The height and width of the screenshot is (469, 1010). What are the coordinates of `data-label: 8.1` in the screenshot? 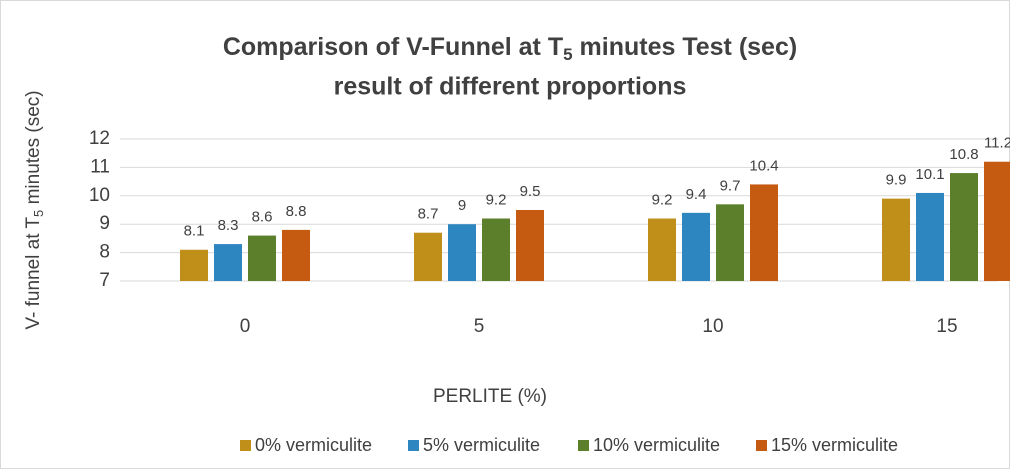 It's located at (194, 231).